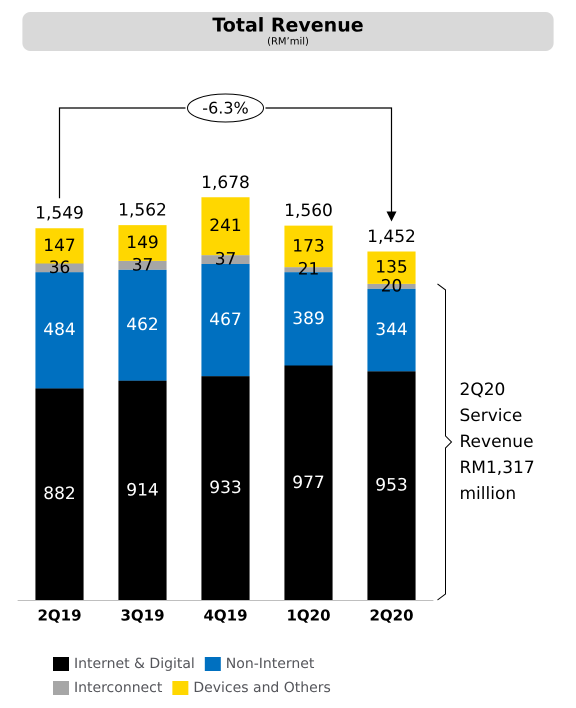 The height and width of the screenshot is (708, 576). I want to click on text: 2Q20 Service Revenue RM1,317 million, so click(497, 442).